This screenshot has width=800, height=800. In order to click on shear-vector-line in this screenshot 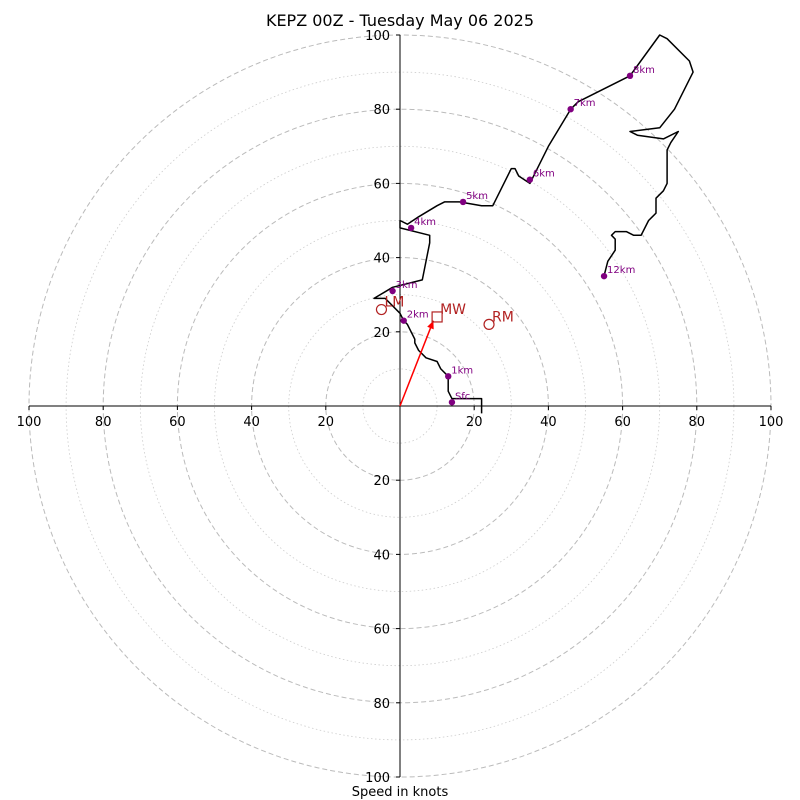, I will do `click(417, 363)`.